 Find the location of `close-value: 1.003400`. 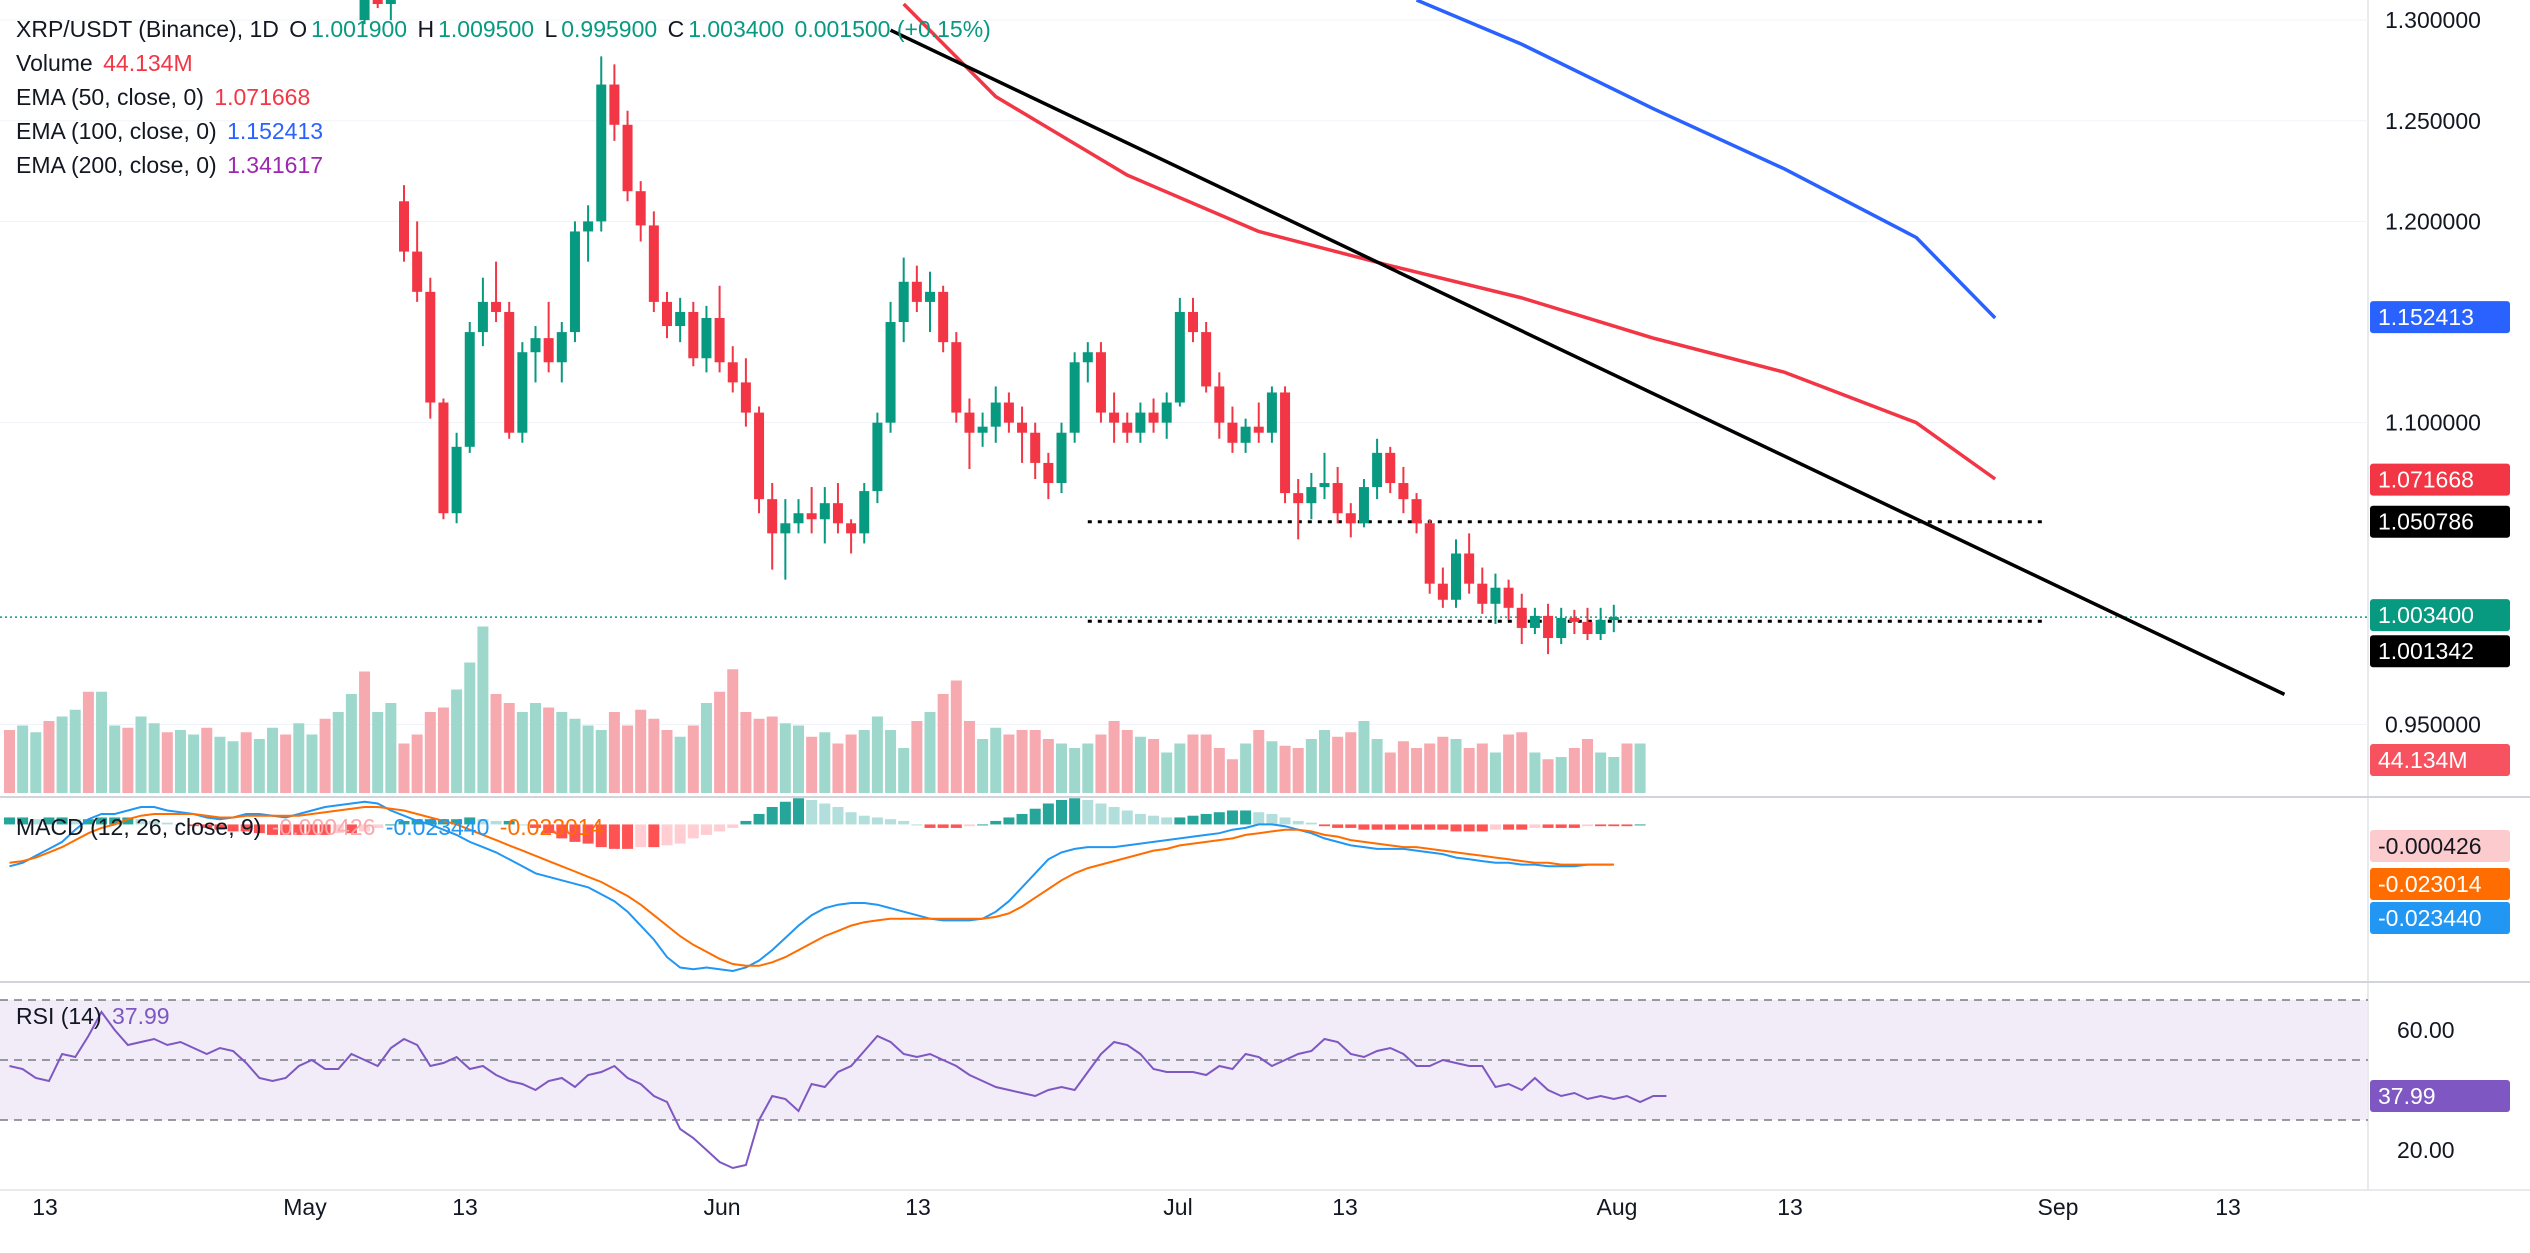

close-value: 1.003400 is located at coordinates (736, 29).